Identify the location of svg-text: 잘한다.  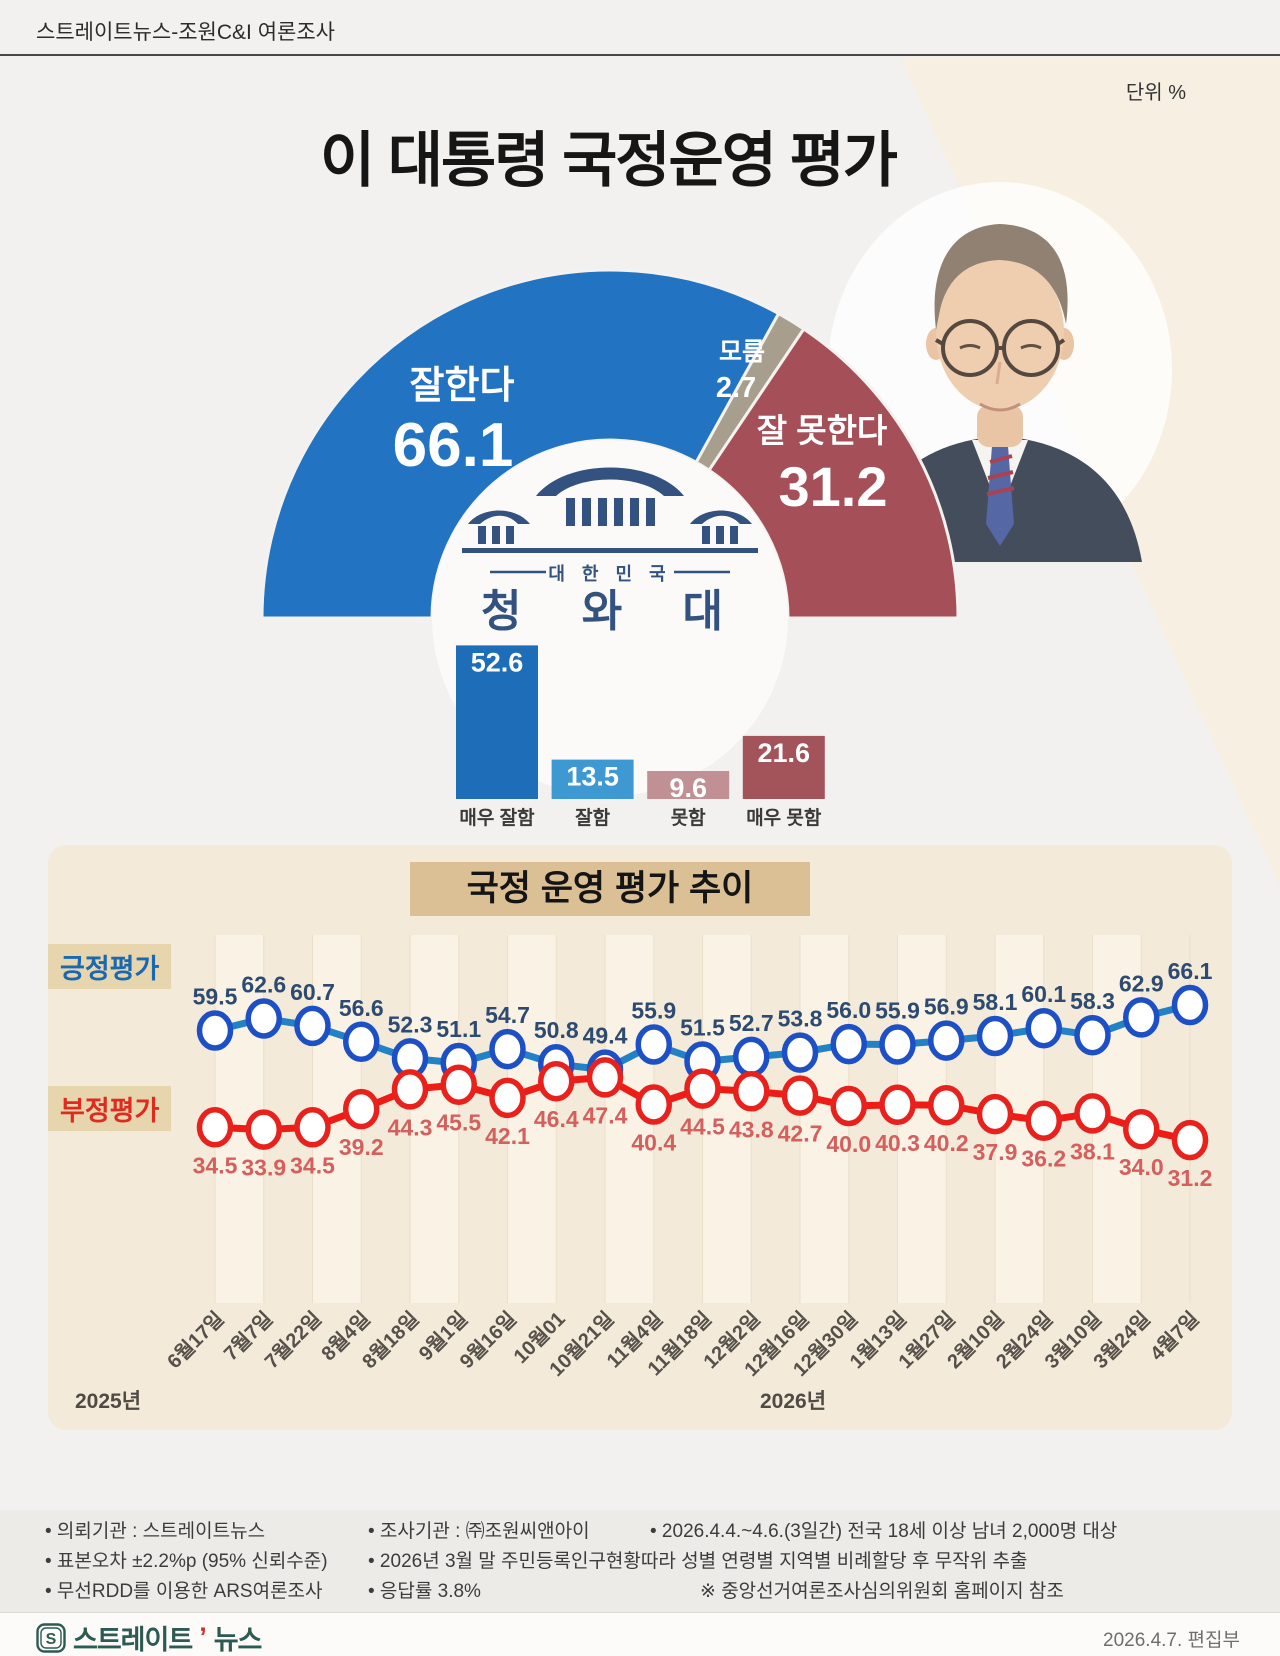
(462, 386).